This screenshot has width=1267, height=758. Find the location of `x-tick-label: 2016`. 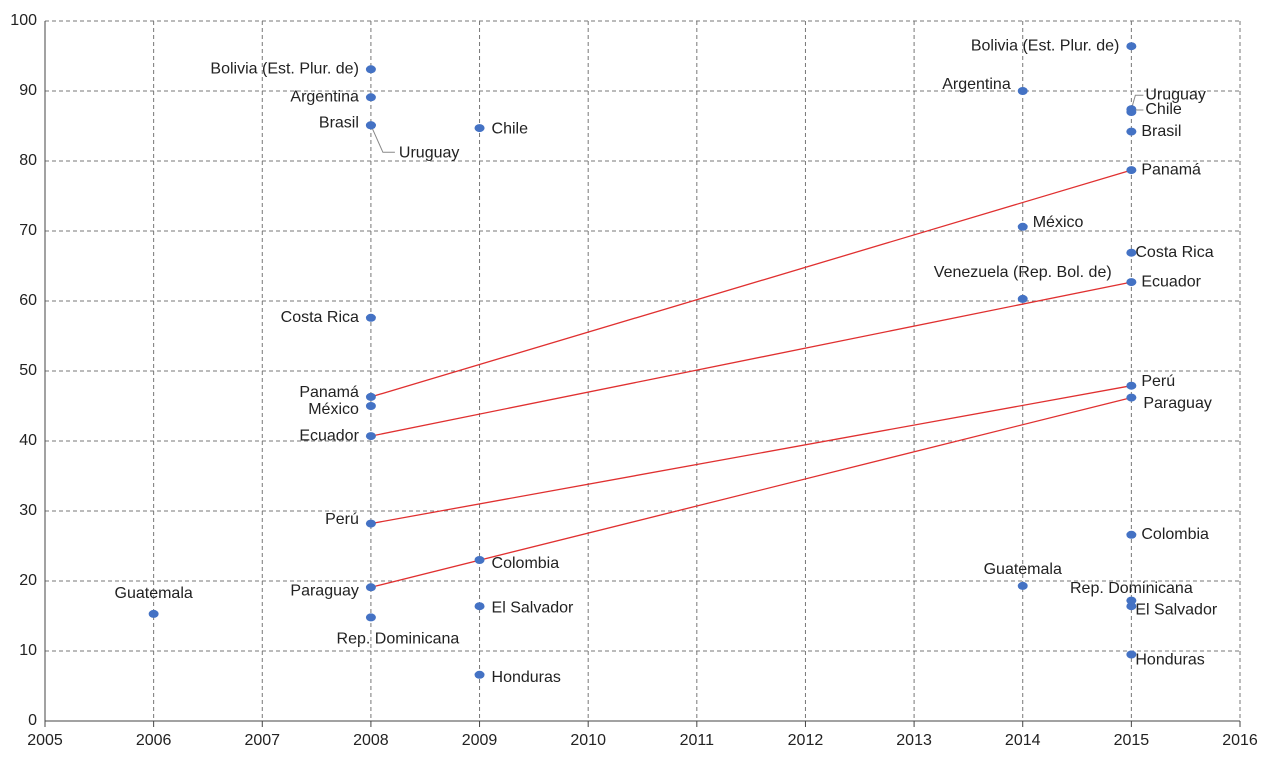

x-tick-label: 2016 is located at coordinates (1240, 740).